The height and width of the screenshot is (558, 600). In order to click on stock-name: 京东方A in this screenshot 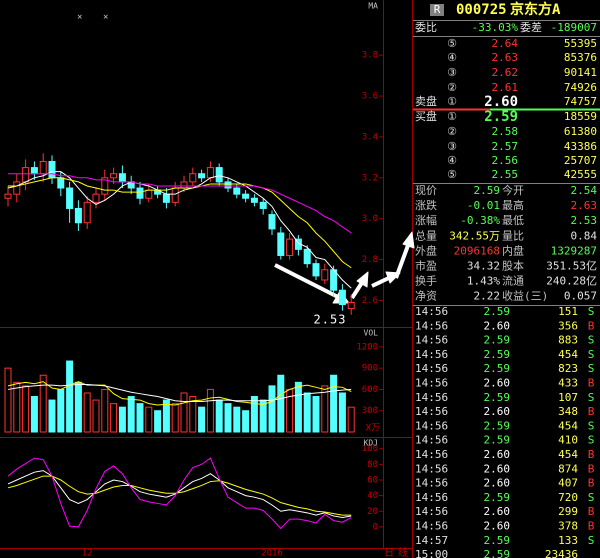, I will do `click(535, 9)`.